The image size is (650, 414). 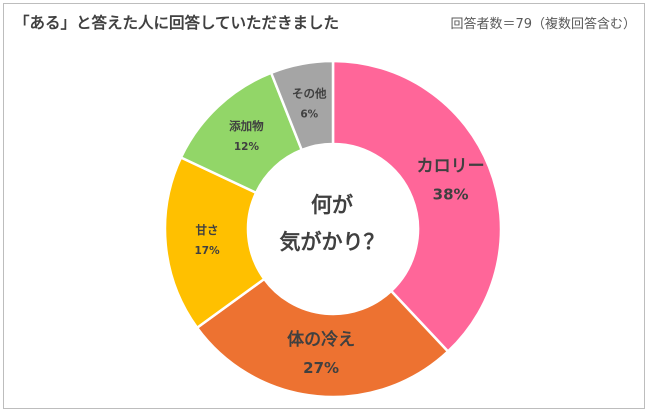 What do you see at coordinates (451, 166) in the screenshot?
I see `slice-label-1: カロリー` at bounding box center [451, 166].